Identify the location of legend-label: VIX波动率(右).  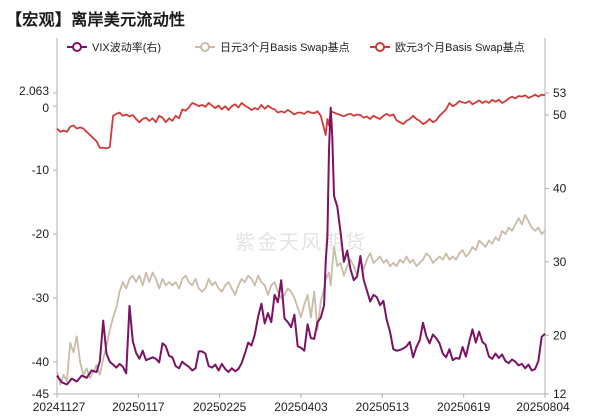
(126, 47).